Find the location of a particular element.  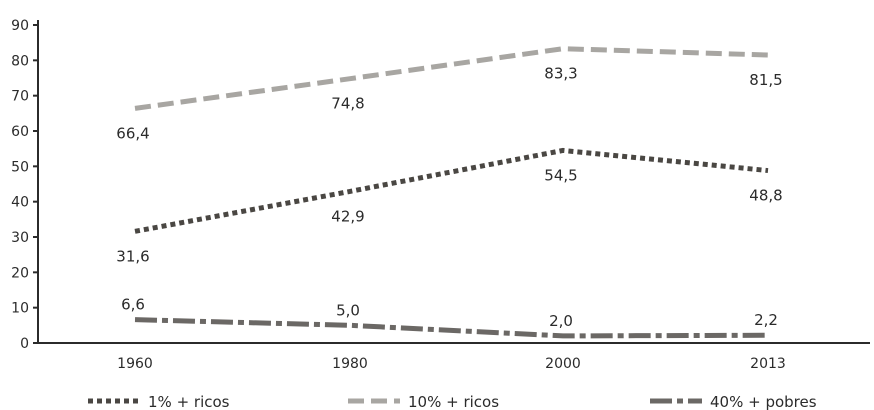

y-tick-label: 80 is located at coordinates (20, 61).